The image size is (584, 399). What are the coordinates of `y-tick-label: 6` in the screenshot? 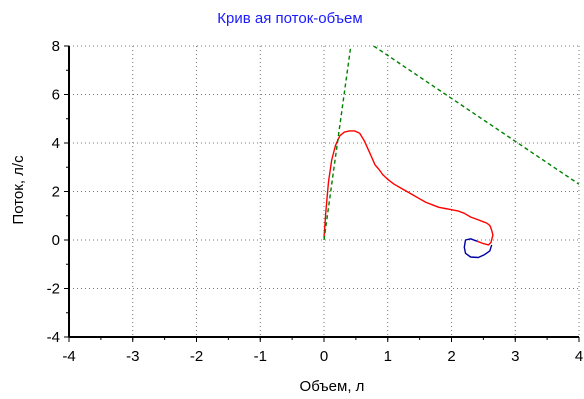 It's located at (56, 95).